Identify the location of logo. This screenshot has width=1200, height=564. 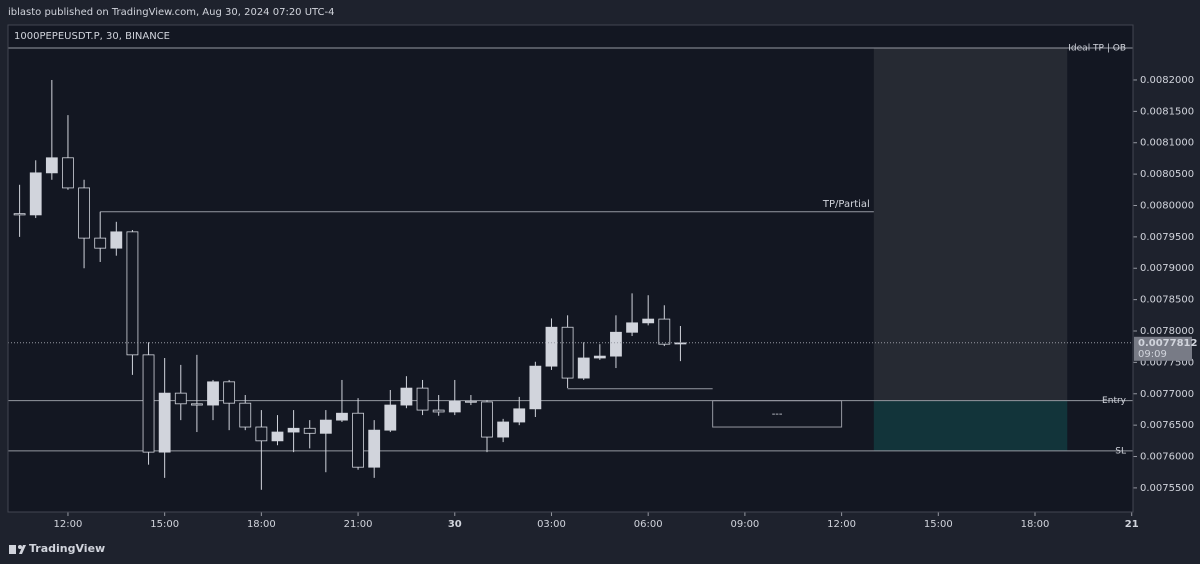
(17, 549).